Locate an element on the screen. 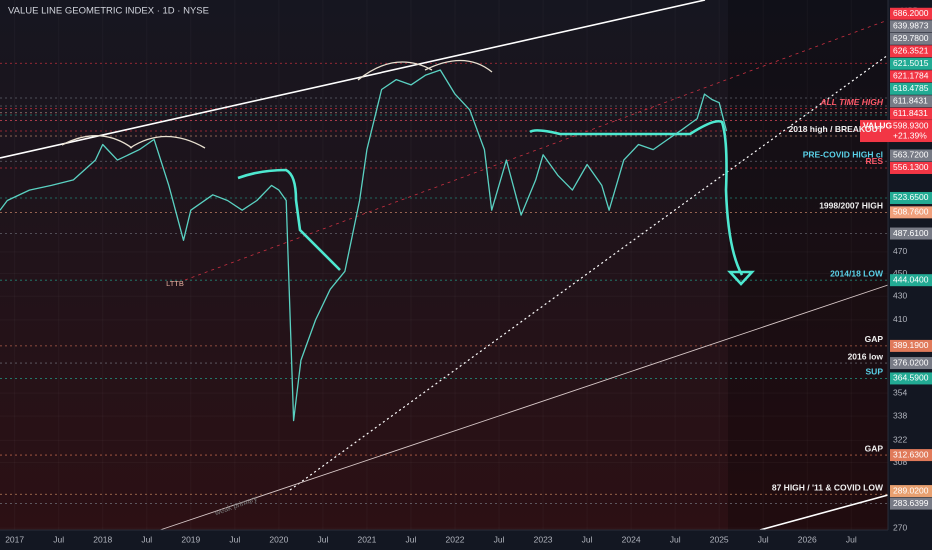 This screenshot has height=550, width=932. badge-value: 639.9873 is located at coordinates (911, 26).